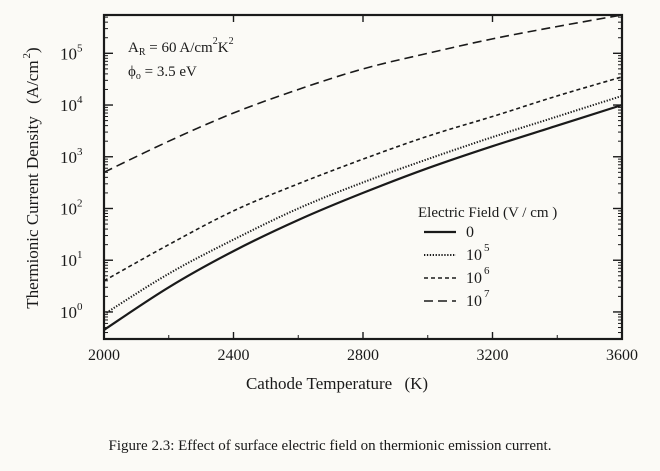 This screenshot has width=660, height=471. What do you see at coordinates (142, 52) in the screenshot?
I see `annotation-ar-sub: R` at bounding box center [142, 52].